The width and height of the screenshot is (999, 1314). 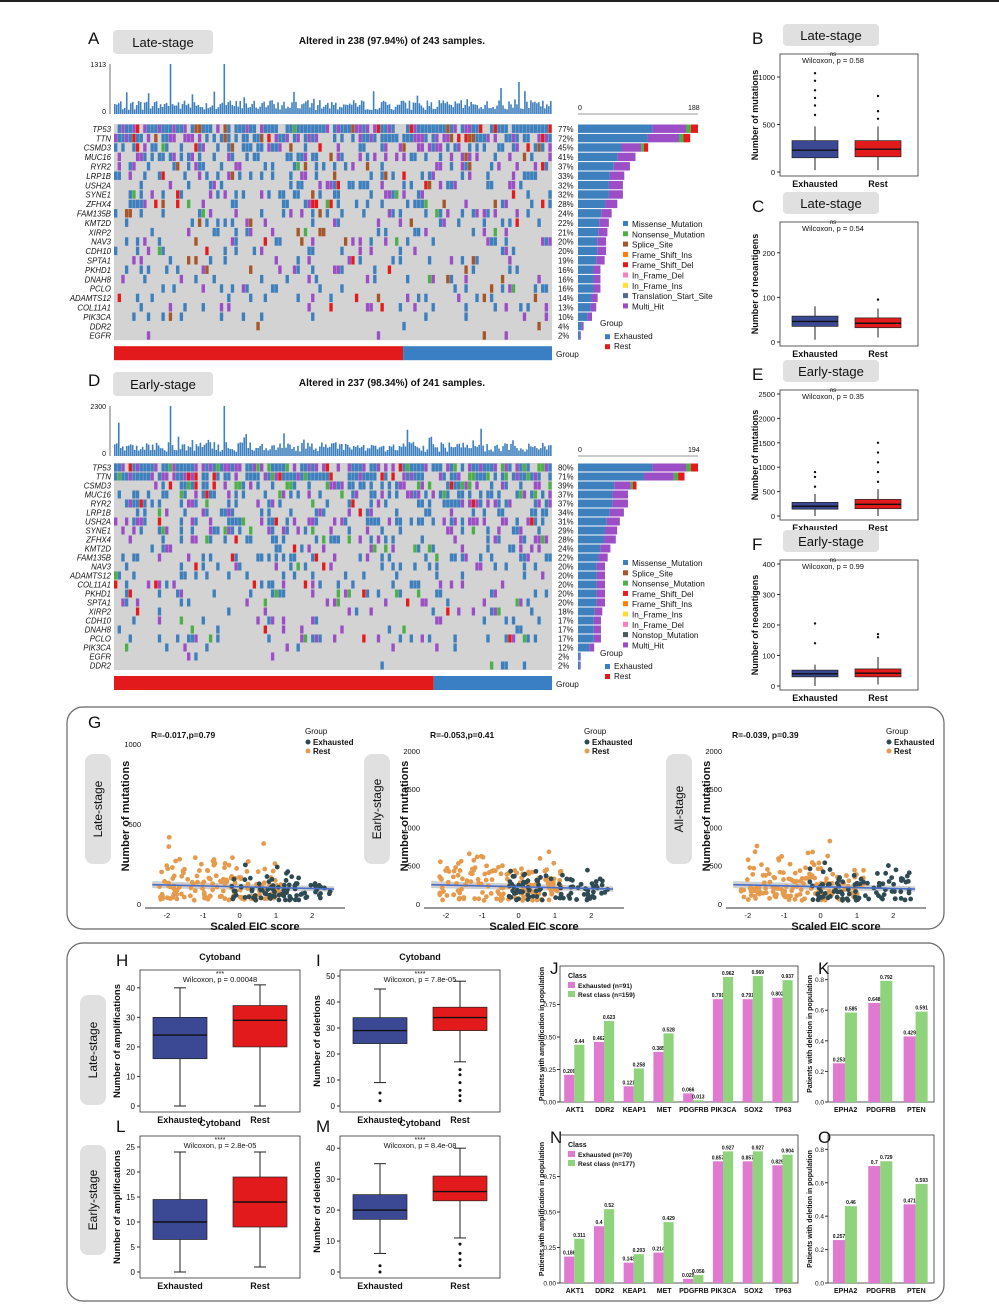 I want to click on gene-label-DDR2: DDR2, so click(x=101, y=666).